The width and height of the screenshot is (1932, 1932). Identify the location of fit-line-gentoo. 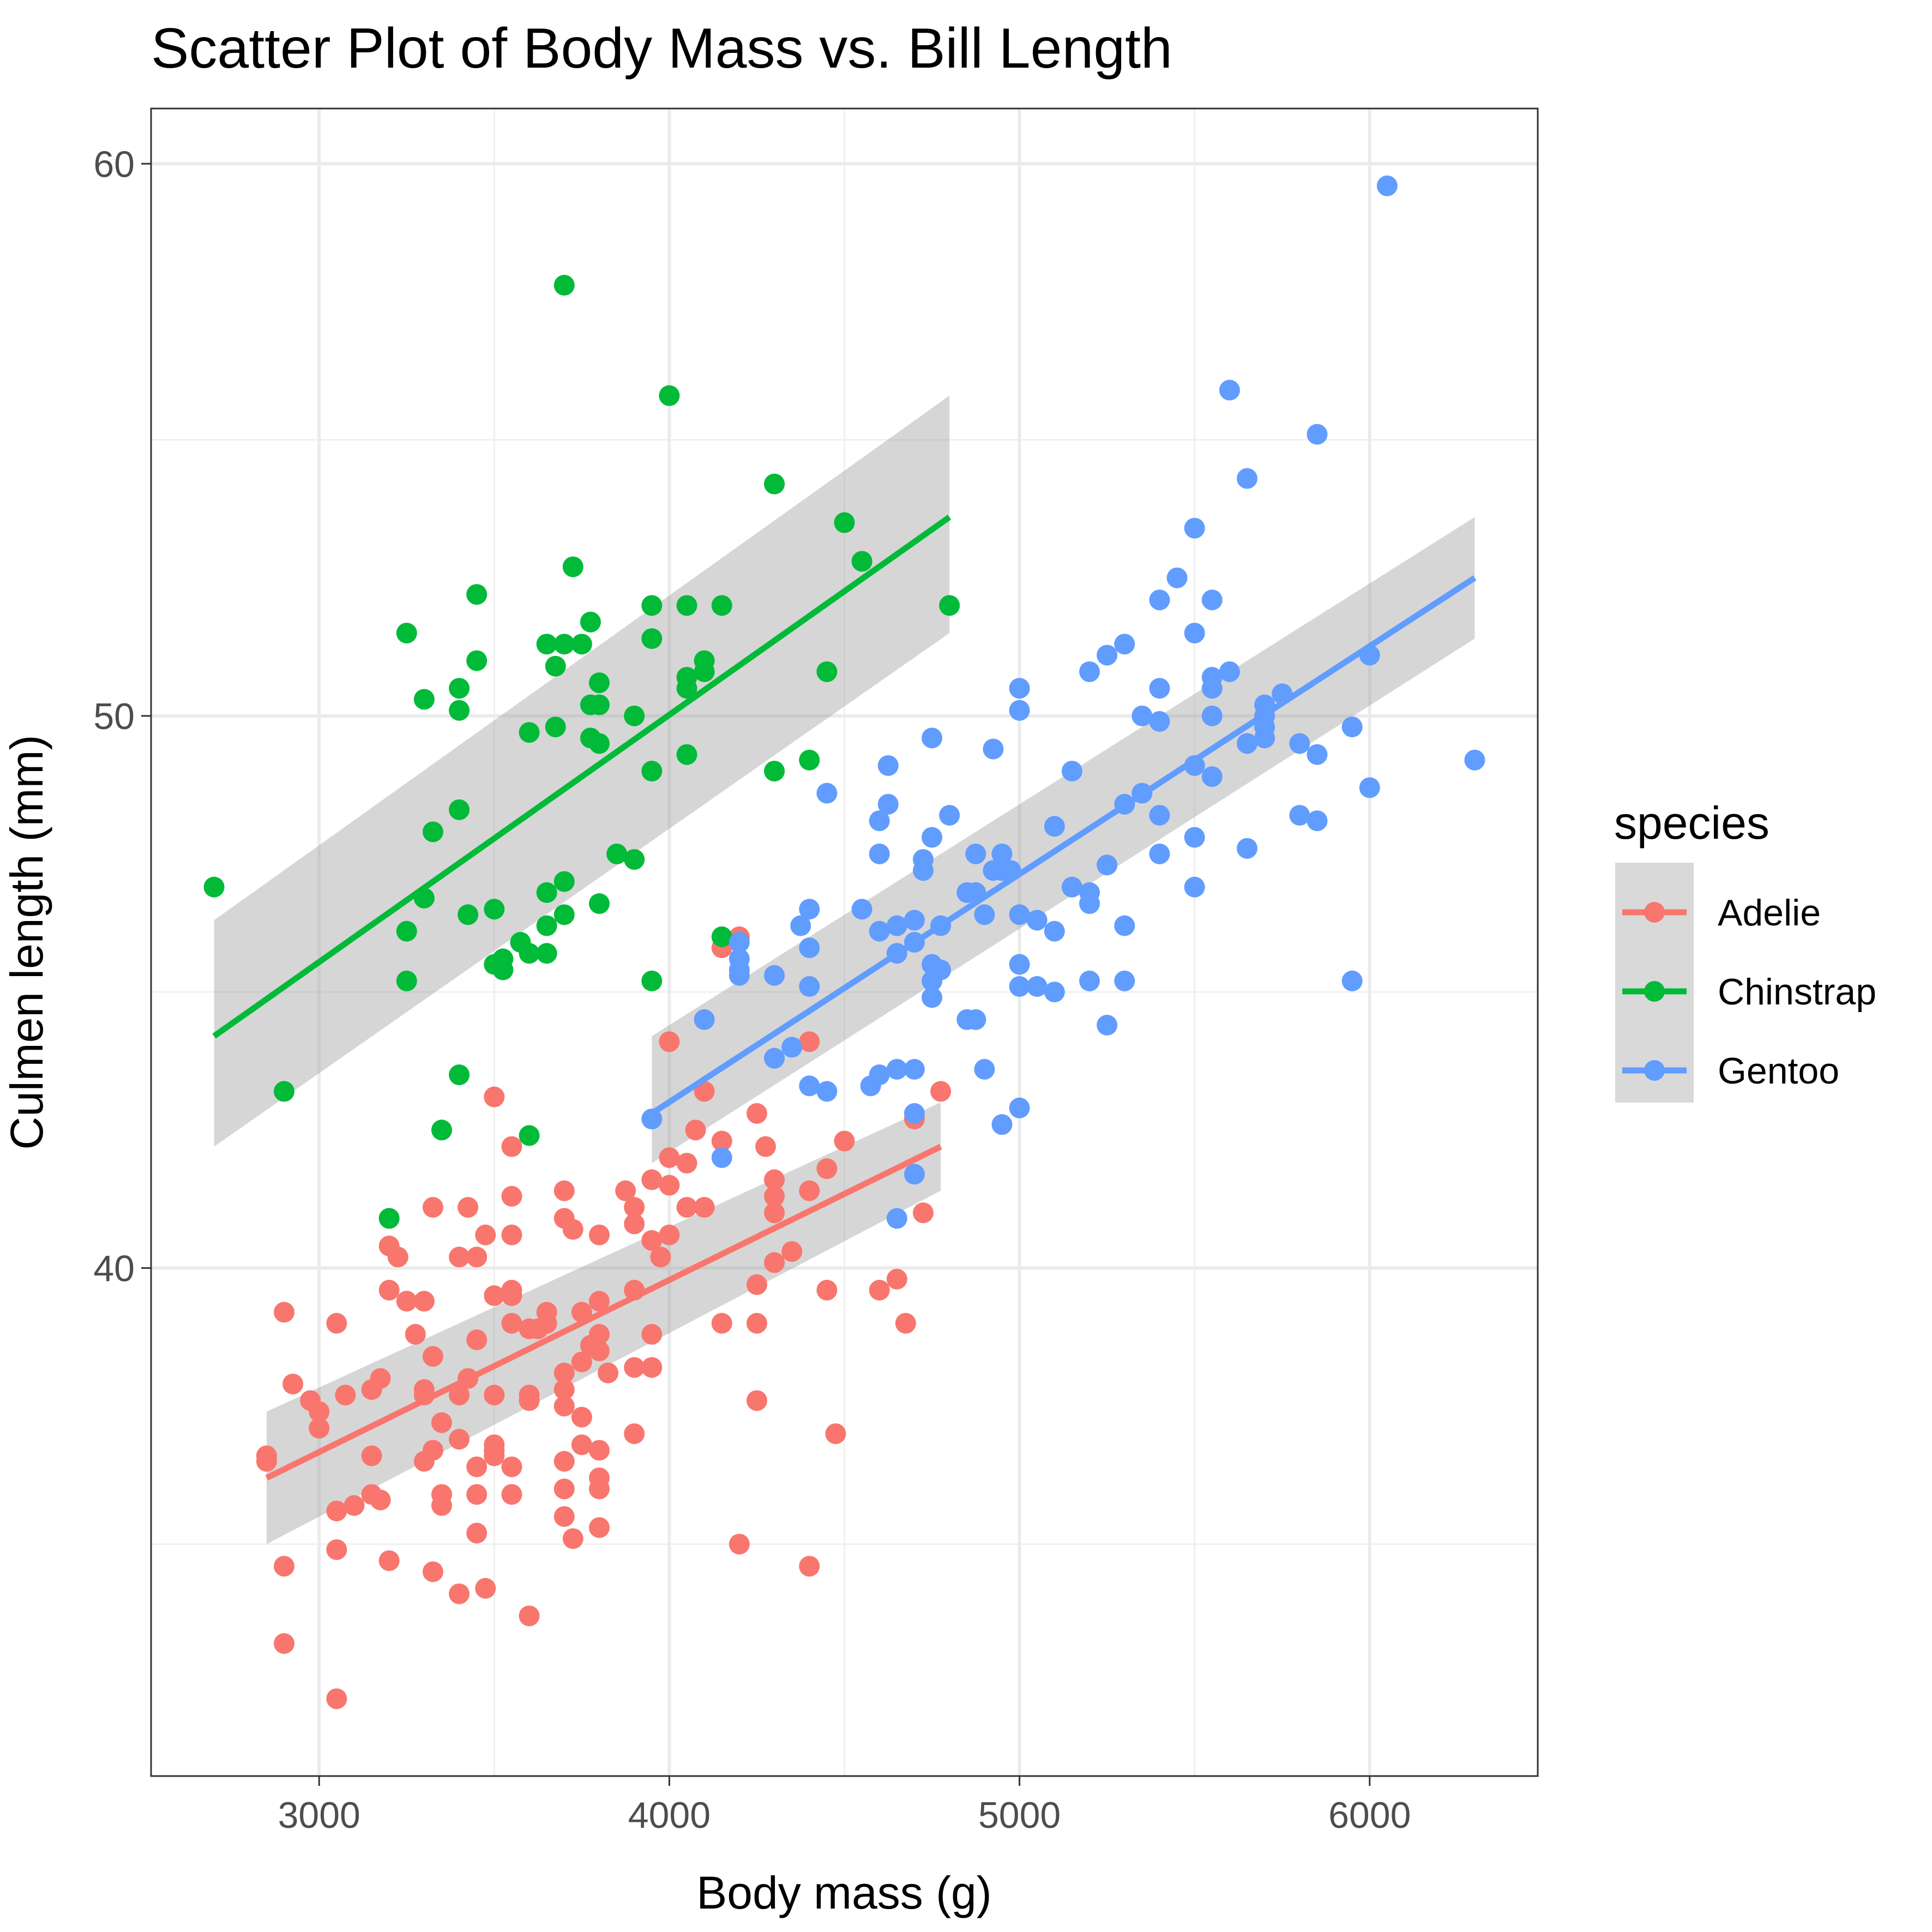
(1063, 845).